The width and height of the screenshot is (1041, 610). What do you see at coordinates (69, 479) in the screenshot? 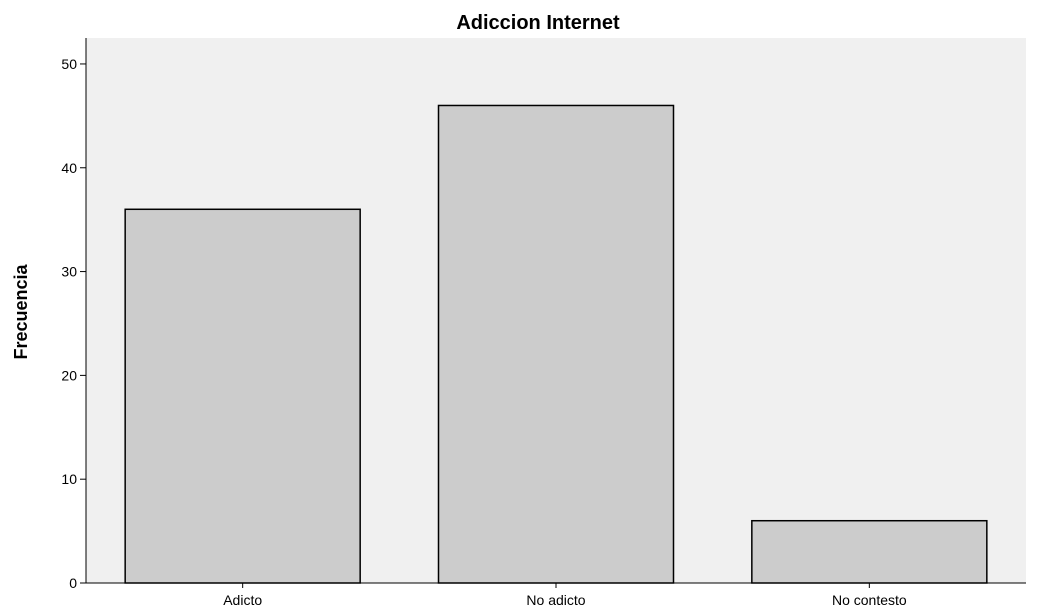
I see `y-tick-label: 10` at bounding box center [69, 479].